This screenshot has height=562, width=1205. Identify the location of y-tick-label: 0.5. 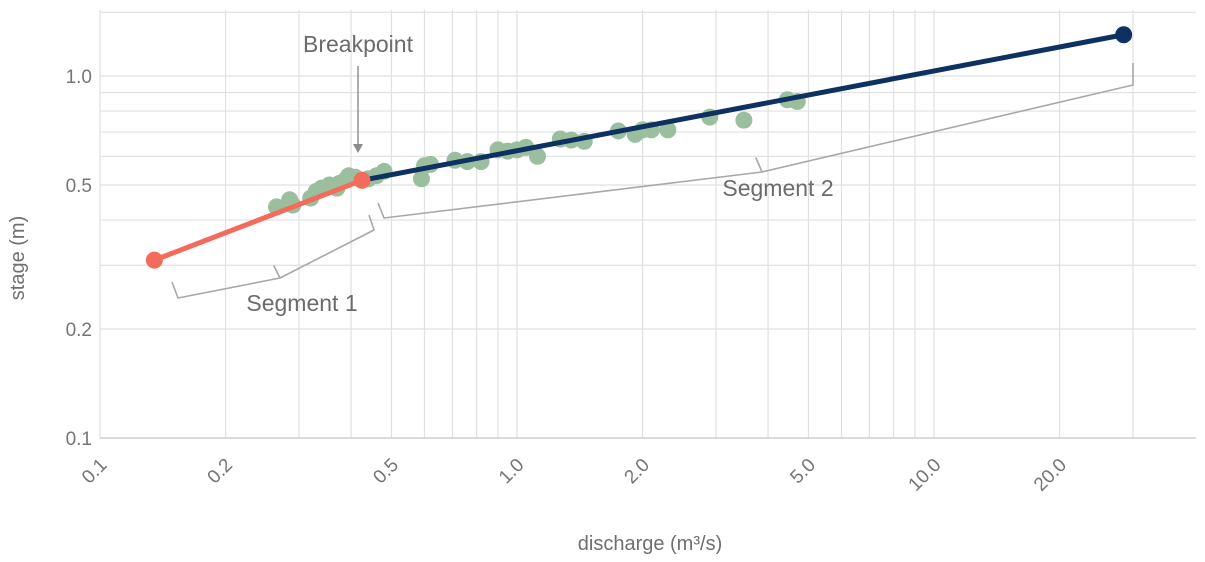
(79, 186).